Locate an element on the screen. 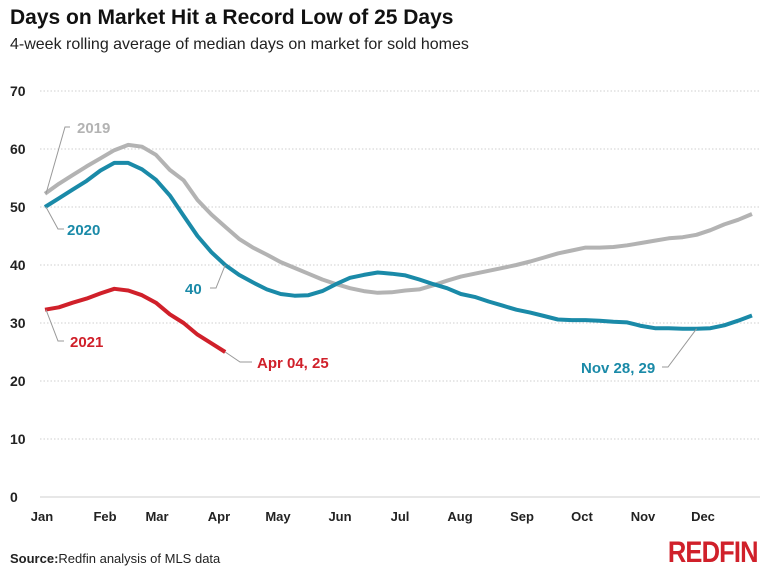 The height and width of the screenshot is (576, 768). annotation-label: Nov 28, 29 is located at coordinates (618, 368).